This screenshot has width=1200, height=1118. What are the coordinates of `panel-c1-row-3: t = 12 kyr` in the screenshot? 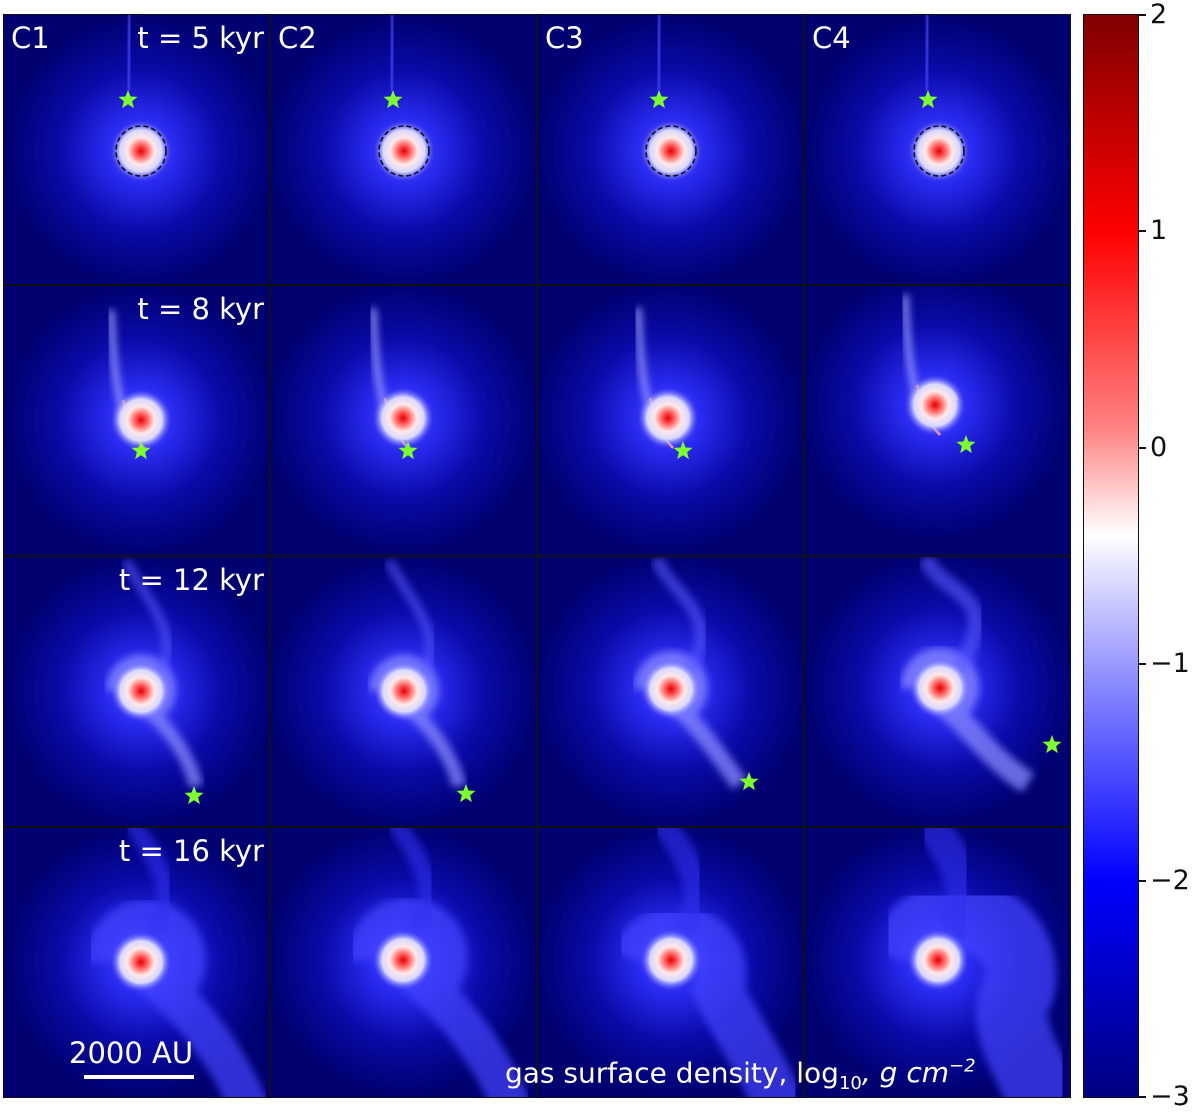 It's located at (136, 691).